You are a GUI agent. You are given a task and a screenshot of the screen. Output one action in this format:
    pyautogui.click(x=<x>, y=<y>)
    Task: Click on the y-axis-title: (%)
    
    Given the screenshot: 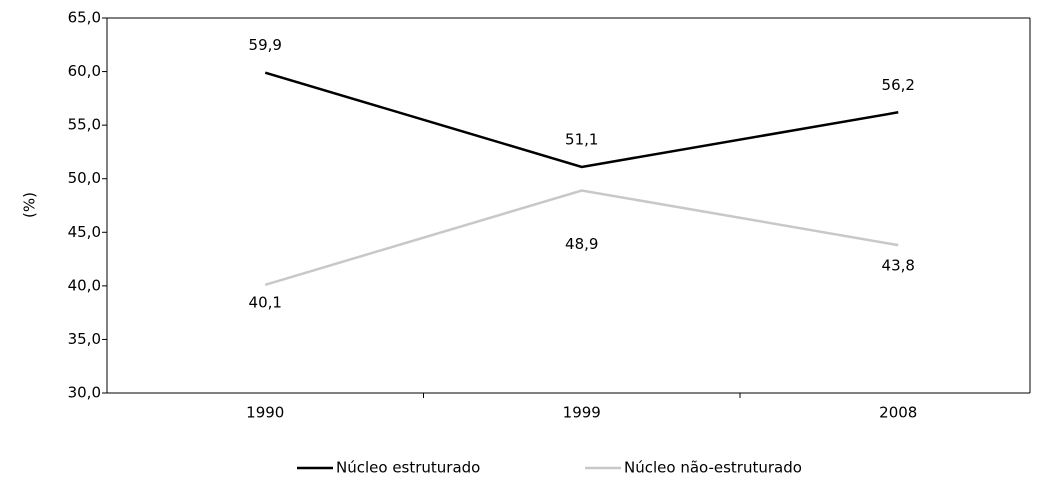 What is the action you would take?
    pyautogui.click(x=30, y=205)
    